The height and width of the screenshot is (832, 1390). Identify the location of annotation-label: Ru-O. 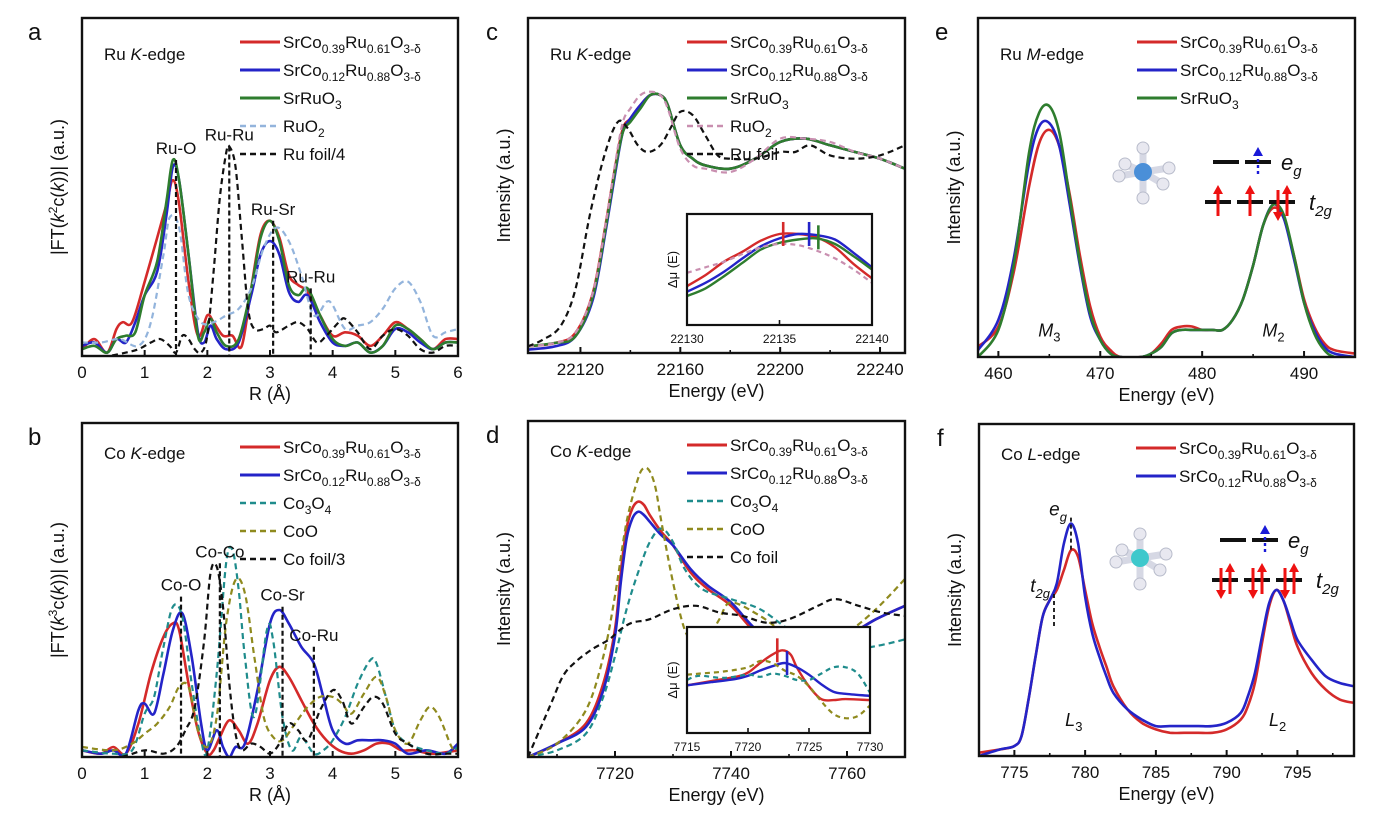
(176, 148).